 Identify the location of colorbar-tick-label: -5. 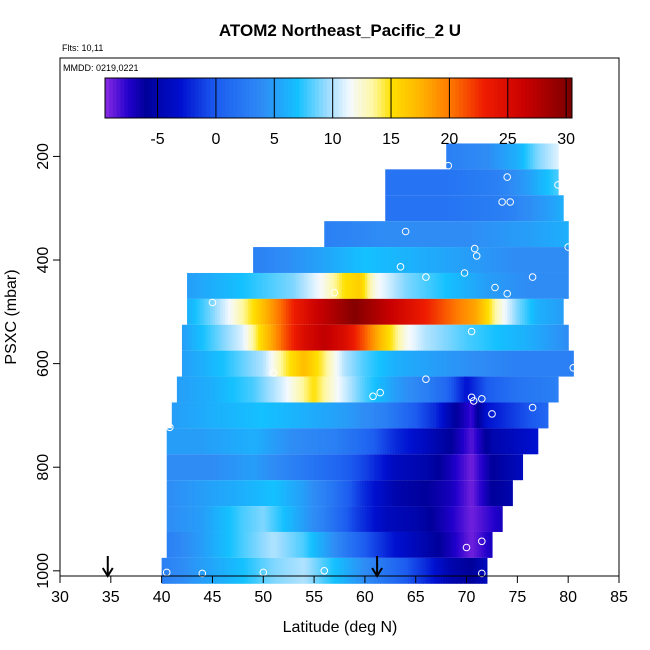
(157, 139).